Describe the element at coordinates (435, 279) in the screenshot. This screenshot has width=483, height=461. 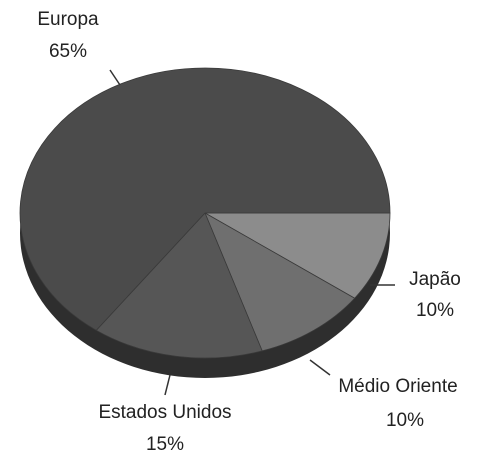
I see `slice-label: Japão` at that location.